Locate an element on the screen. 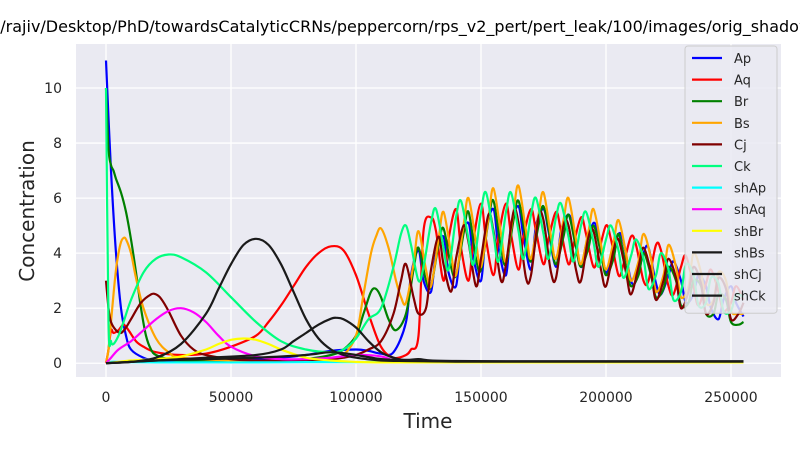 This screenshot has height=450, width=800. legend-entry: Cj is located at coordinates (740, 145).